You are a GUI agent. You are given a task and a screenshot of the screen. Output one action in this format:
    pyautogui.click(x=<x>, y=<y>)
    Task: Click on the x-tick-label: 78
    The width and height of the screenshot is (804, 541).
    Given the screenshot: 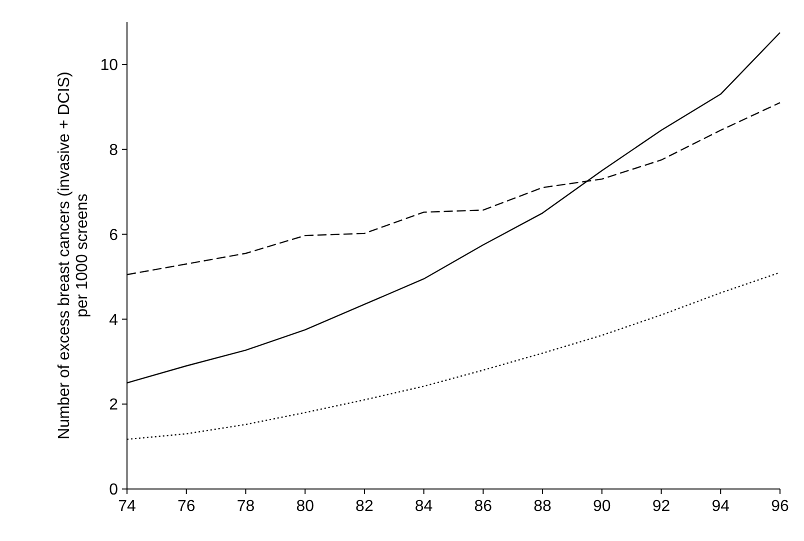 What is the action you would take?
    pyautogui.click(x=245, y=506)
    